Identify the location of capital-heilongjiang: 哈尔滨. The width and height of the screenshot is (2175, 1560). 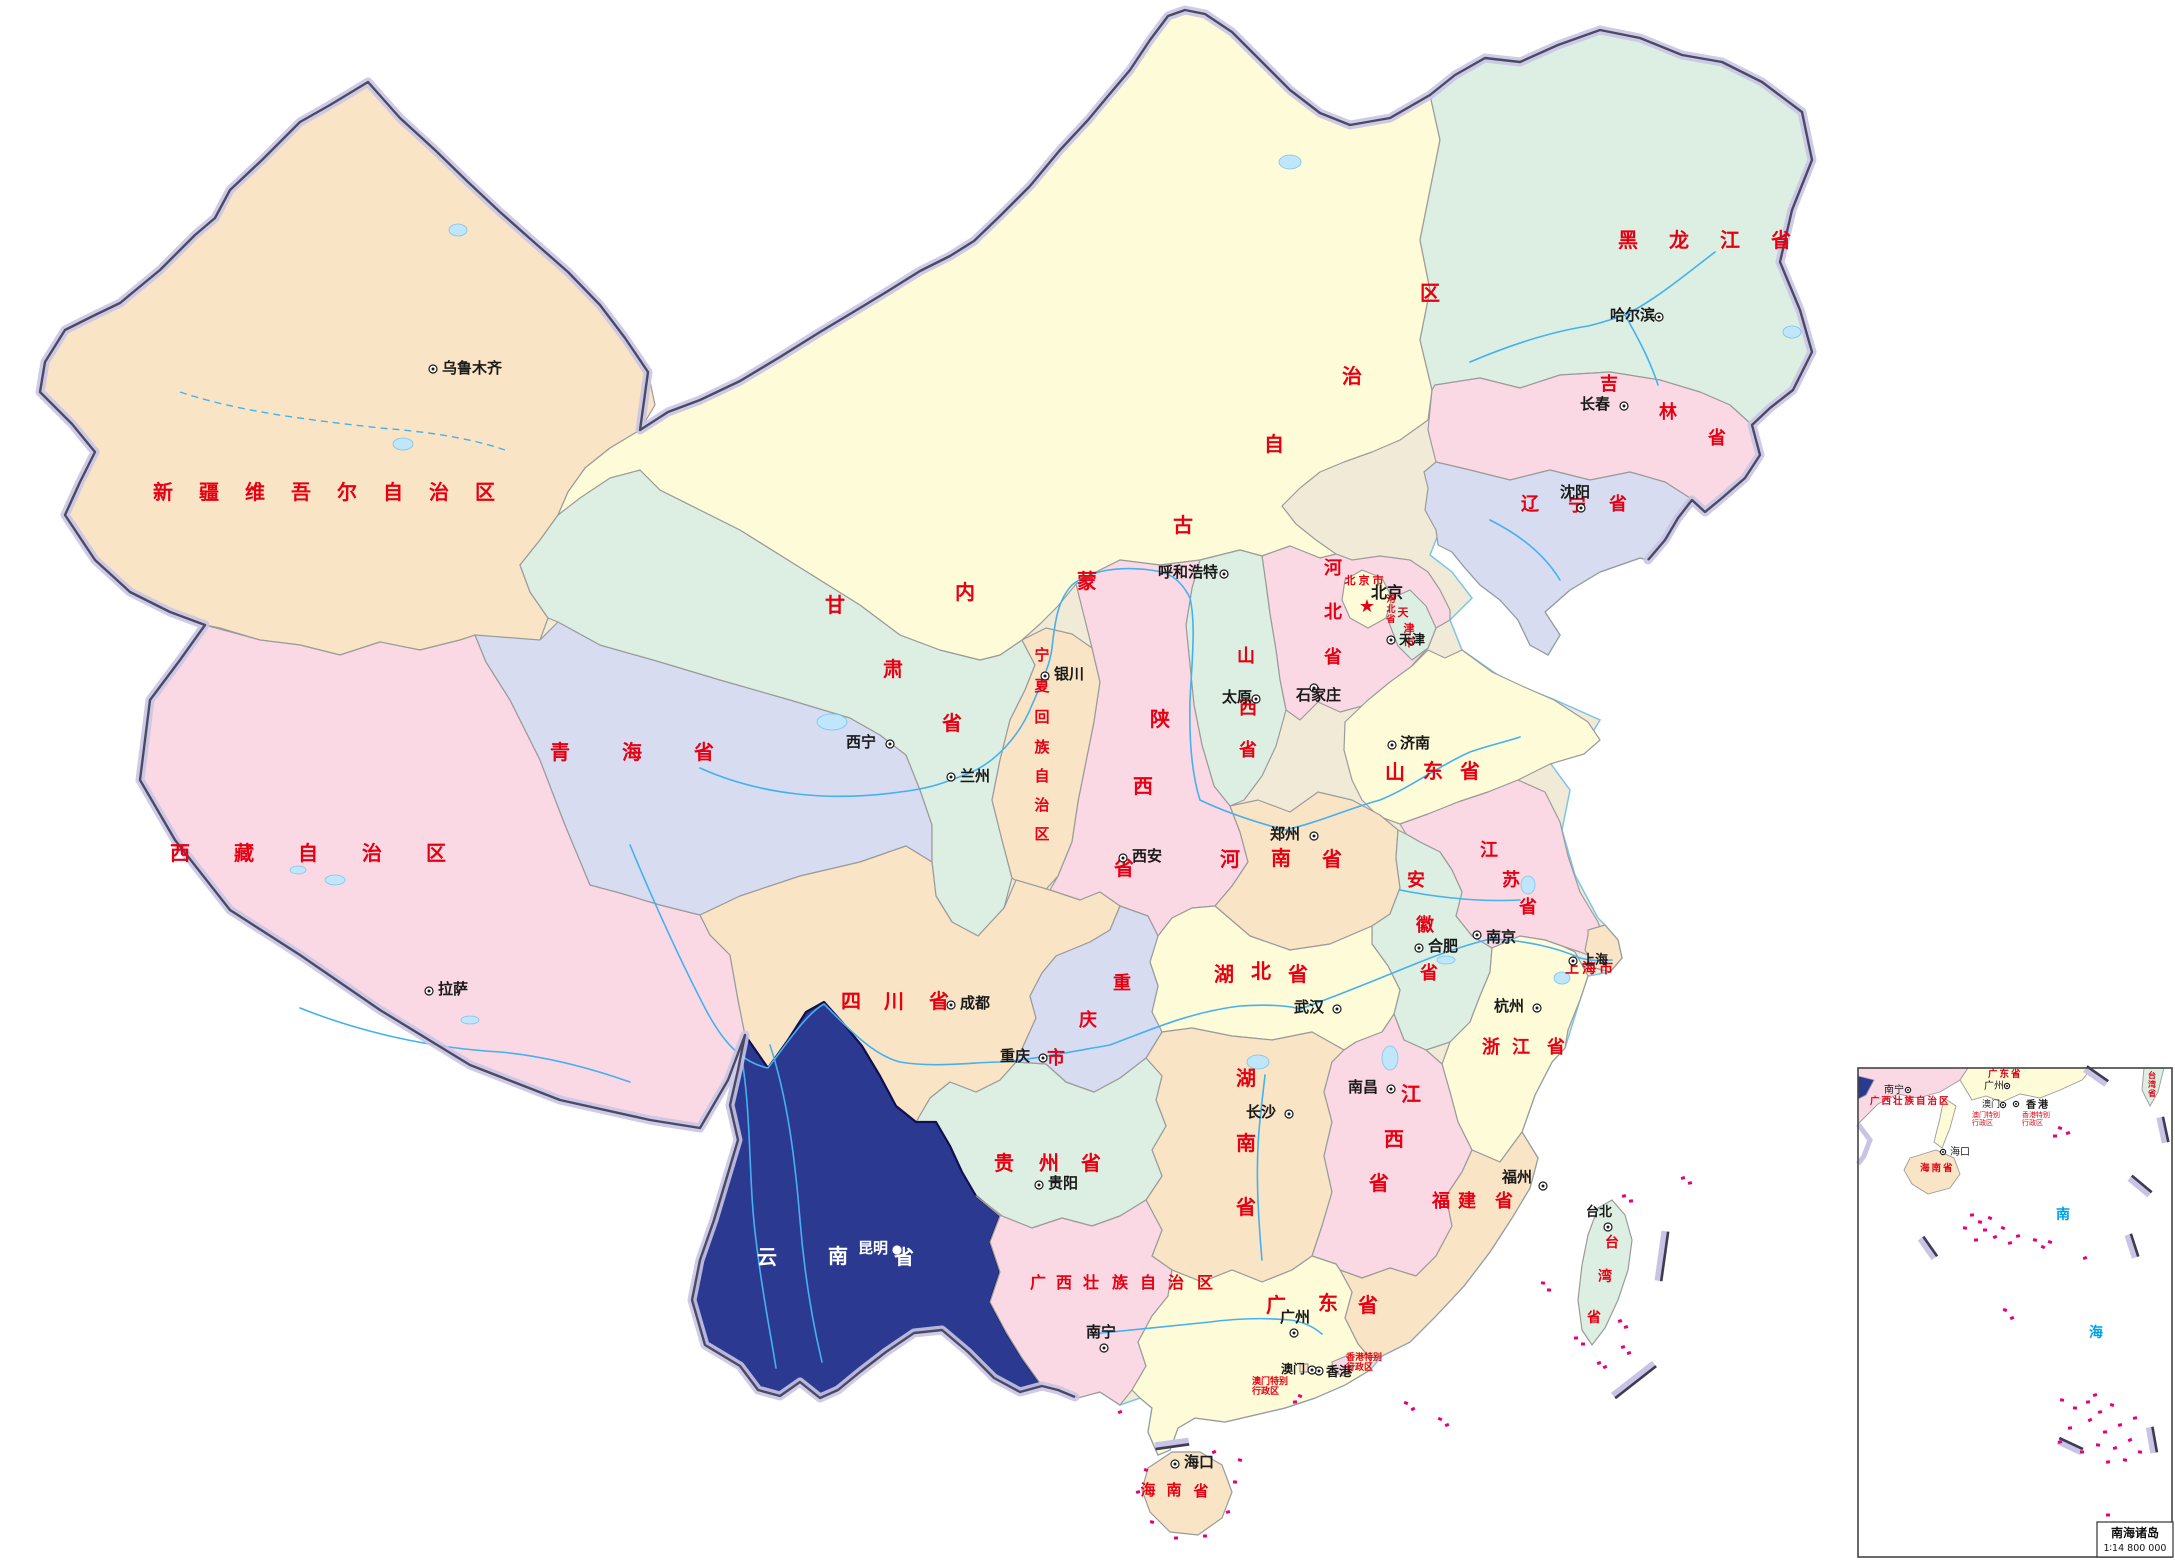
(1637, 315).